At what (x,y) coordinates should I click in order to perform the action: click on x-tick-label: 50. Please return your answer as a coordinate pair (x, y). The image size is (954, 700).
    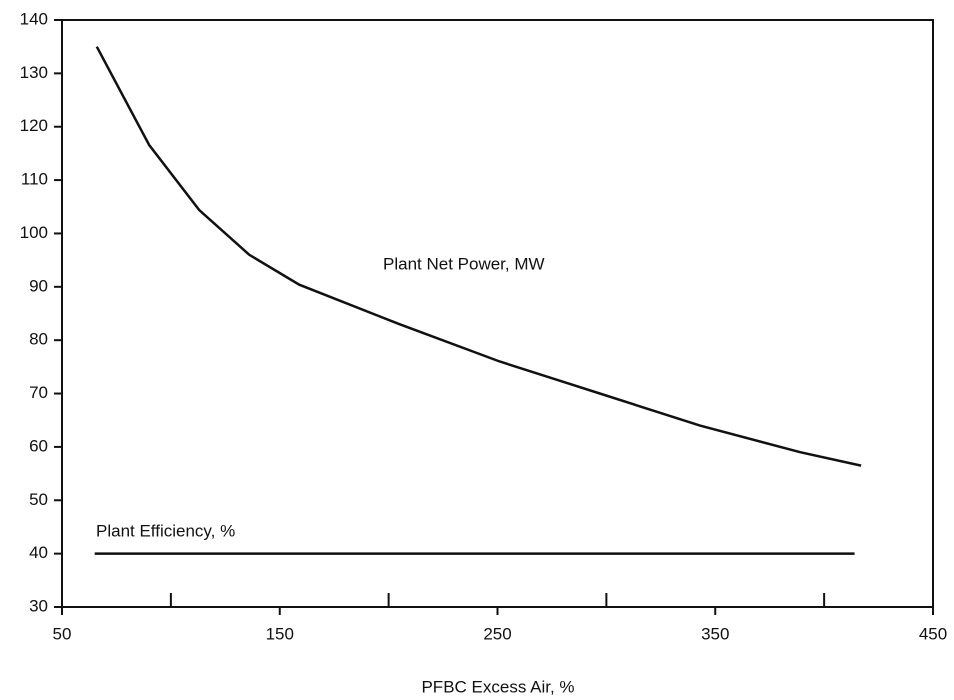
    Looking at the image, I should click on (62, 633).